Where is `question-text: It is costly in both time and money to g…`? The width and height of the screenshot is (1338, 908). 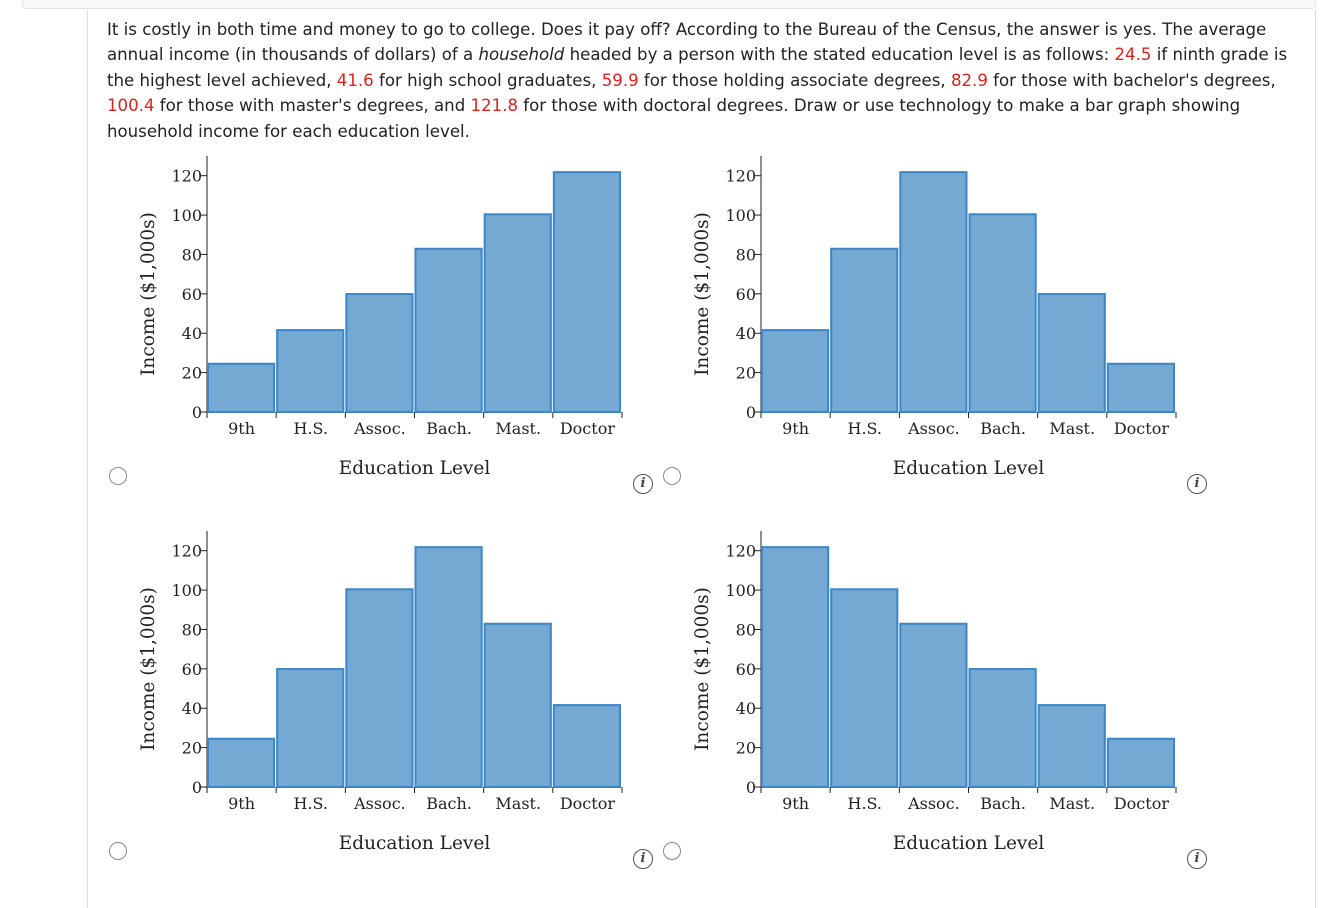 question-text: It is costly in both time and money to g… is located at coordinates (697, 80).